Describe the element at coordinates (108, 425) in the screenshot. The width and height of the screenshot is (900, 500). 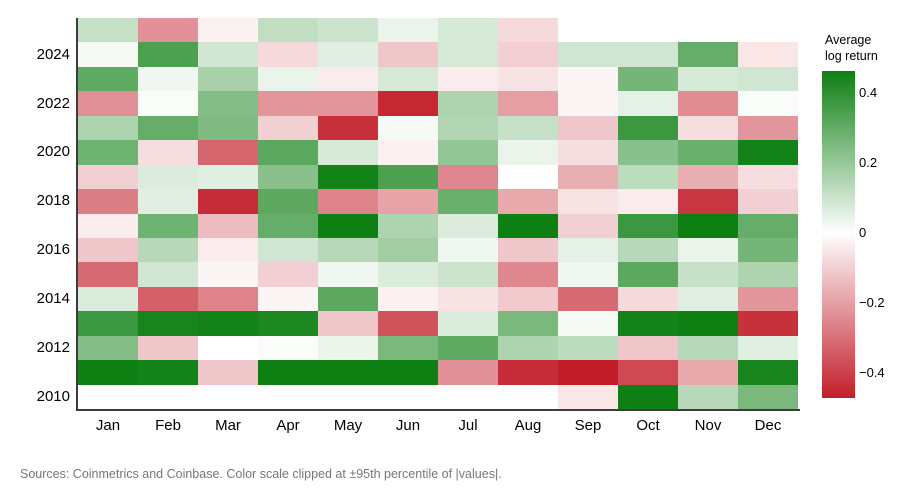
I see `x-tick-label: Jan` at that location.